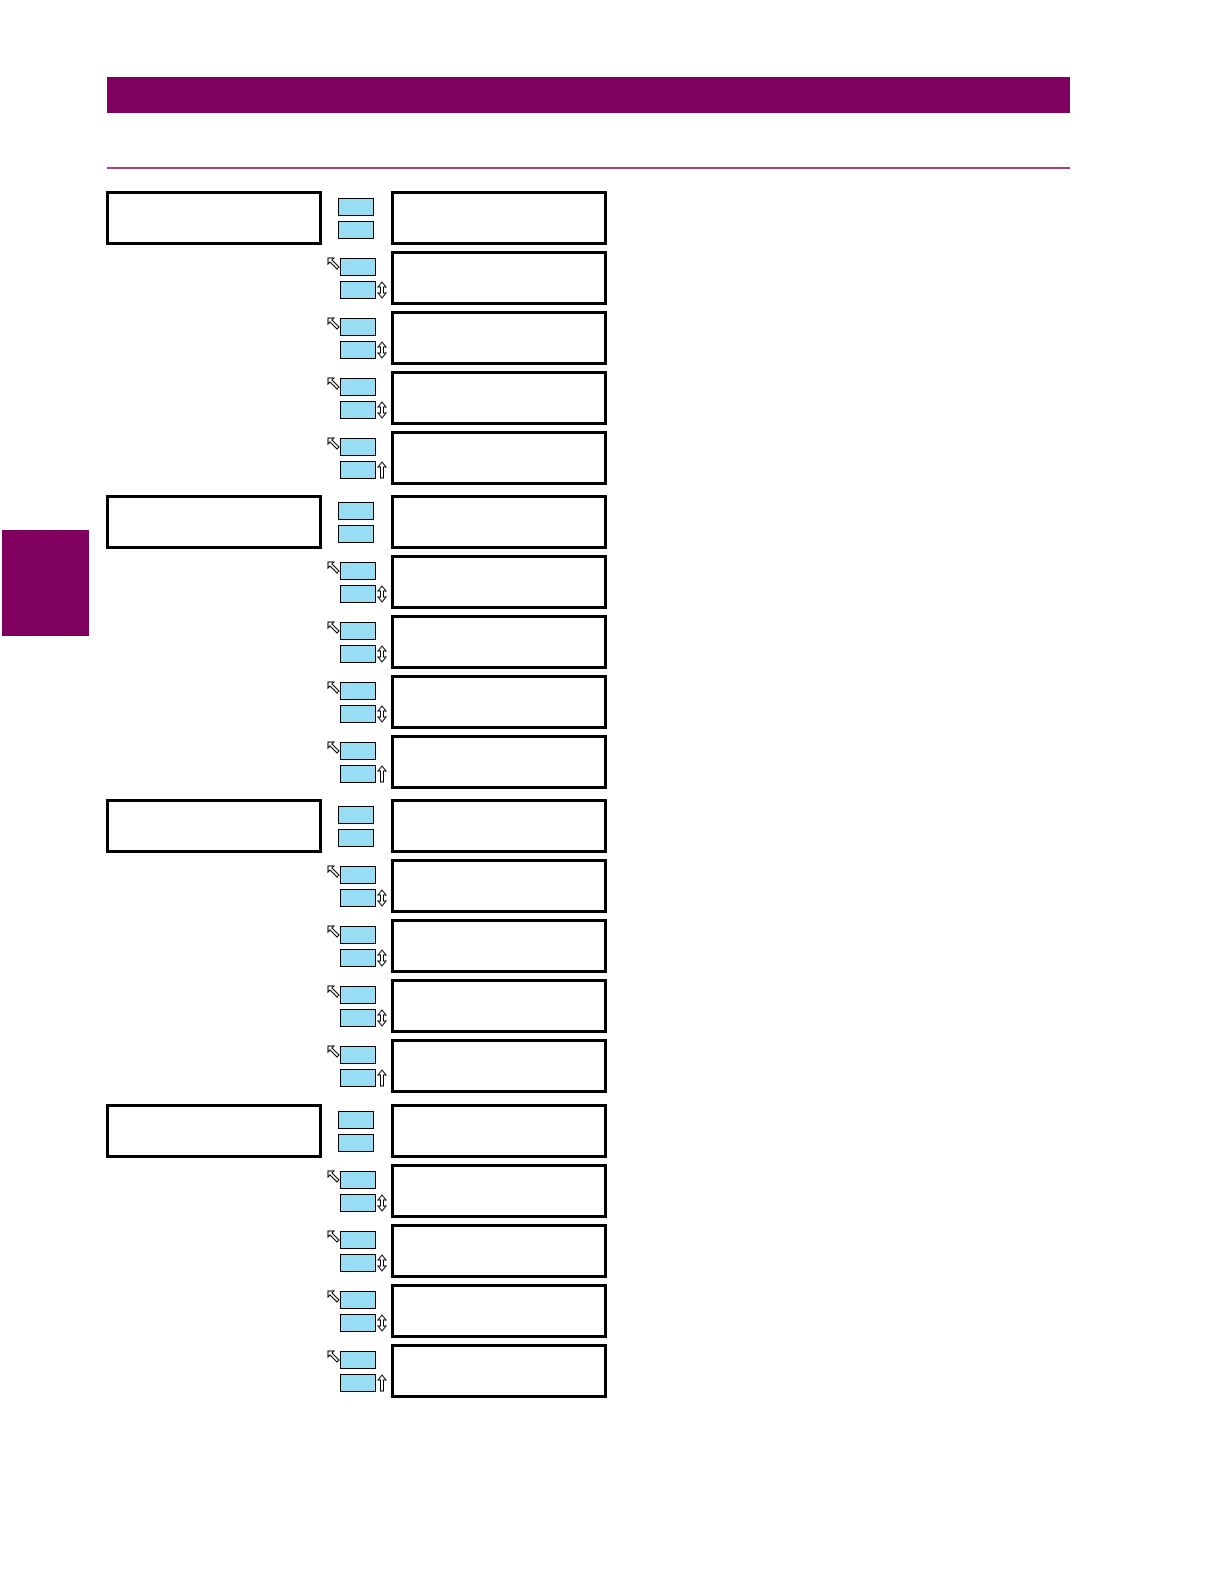 The width and height of the screenshot is (1224, 1584). Describe the element at coordinates (45, 583) in the screenshot. I see `side-tab` at that location.